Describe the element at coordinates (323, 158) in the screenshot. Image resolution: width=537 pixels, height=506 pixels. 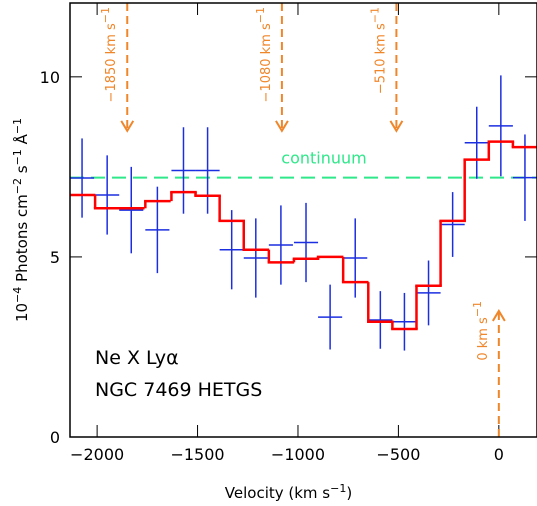
I see `continuum-label: continuum` at that location.